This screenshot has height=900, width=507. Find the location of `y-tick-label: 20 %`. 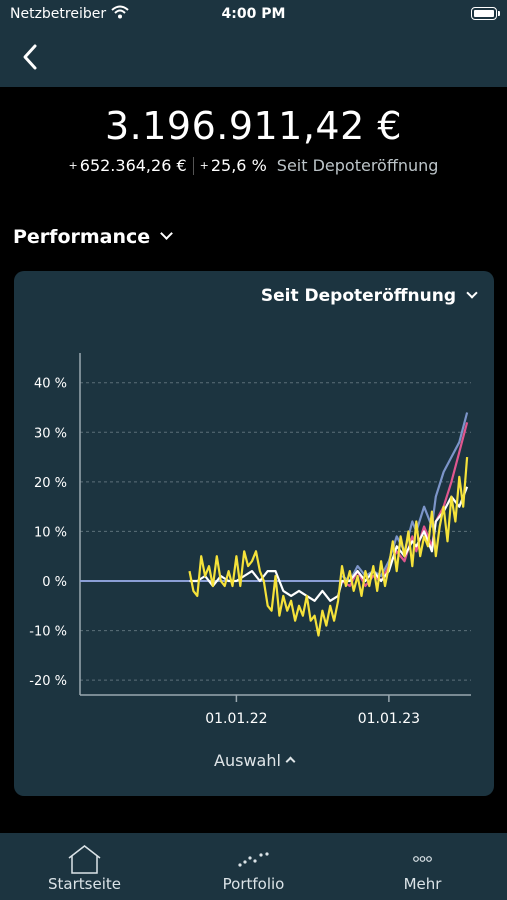

y-tick-label: 20 % is located at coordinates (50, 483).